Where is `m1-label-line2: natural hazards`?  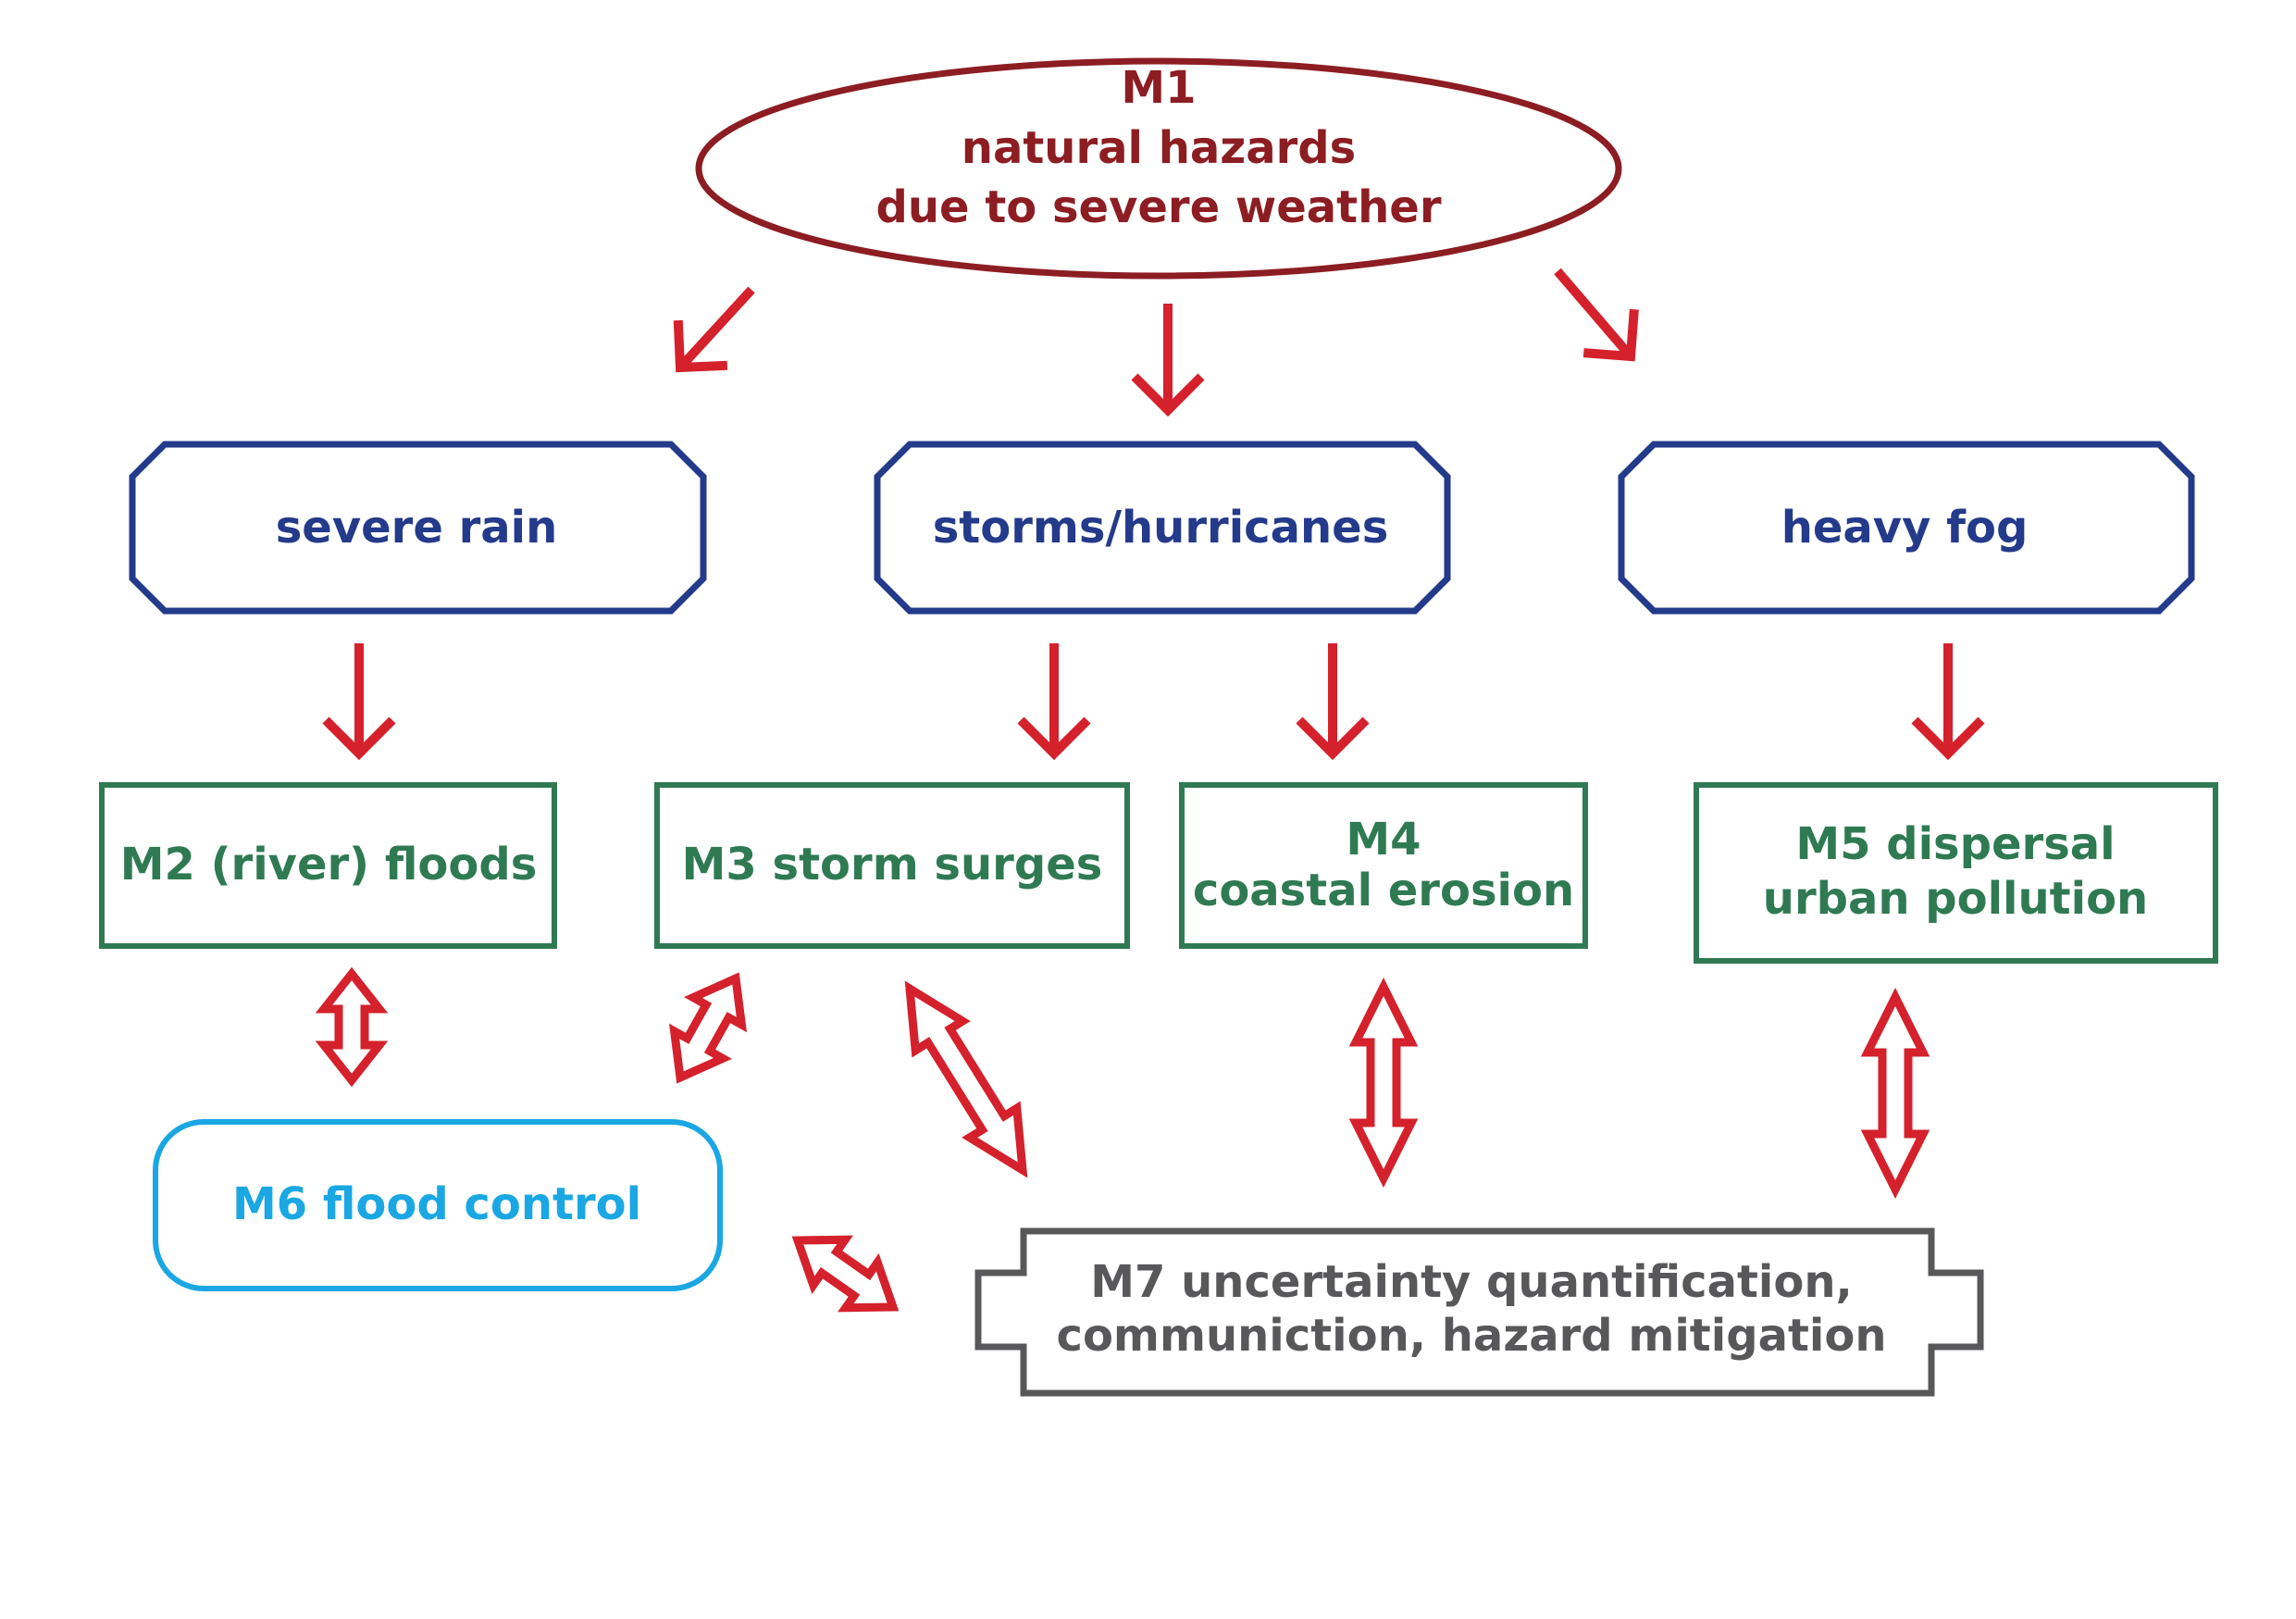
m1-label-line2: natural hazards is located at coordinates (1159, 148).